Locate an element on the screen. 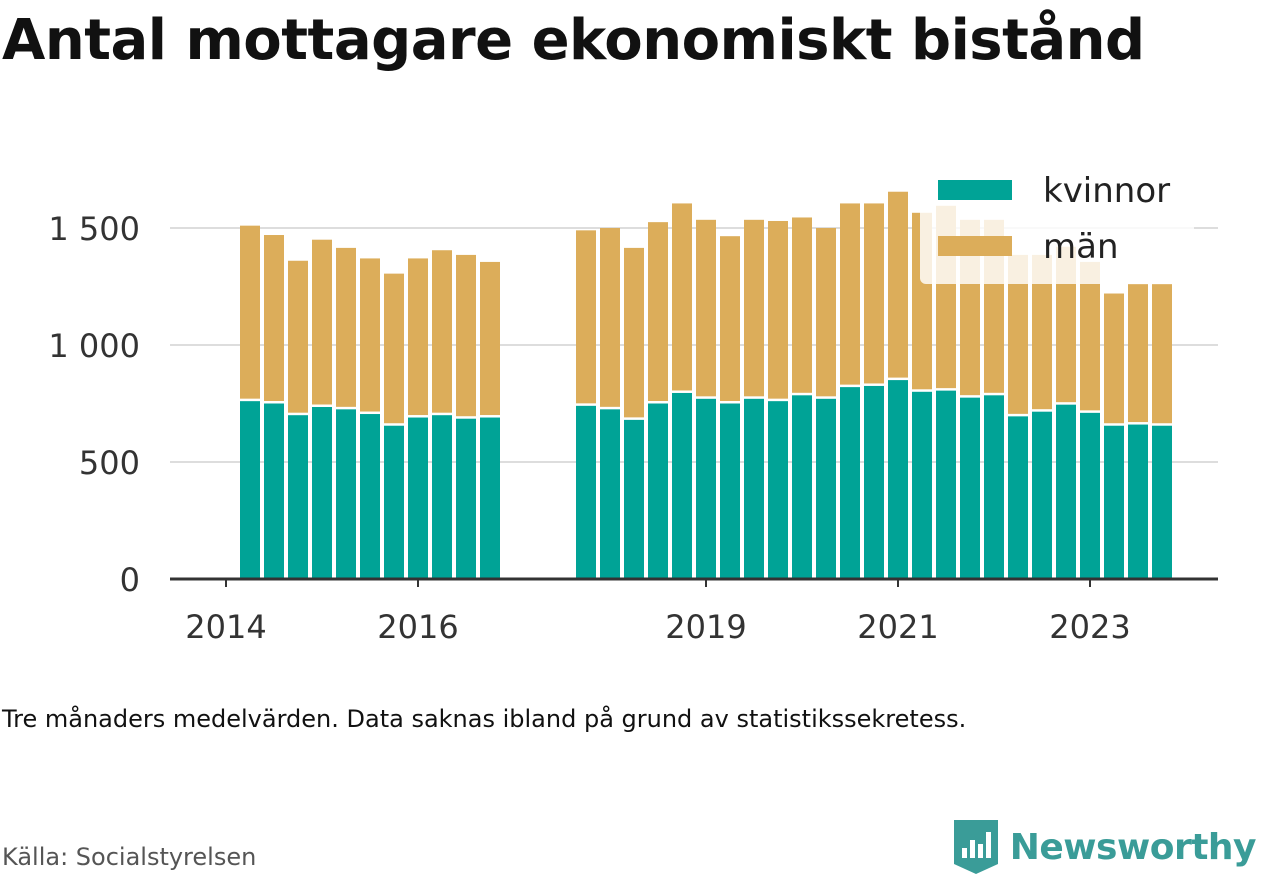  x-axis: 2014 2016 2019 2021 2023 is located at coordinates (694, 611).